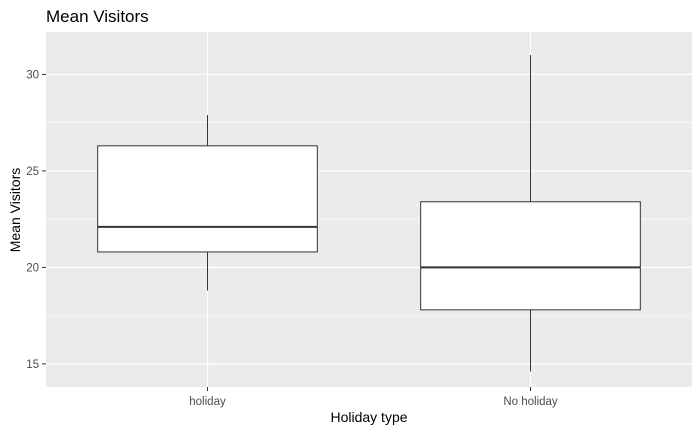  What do you see at coordinates (207, 199) in the screenshot?
I see `box-holiday` at bounding box center [207, 199].